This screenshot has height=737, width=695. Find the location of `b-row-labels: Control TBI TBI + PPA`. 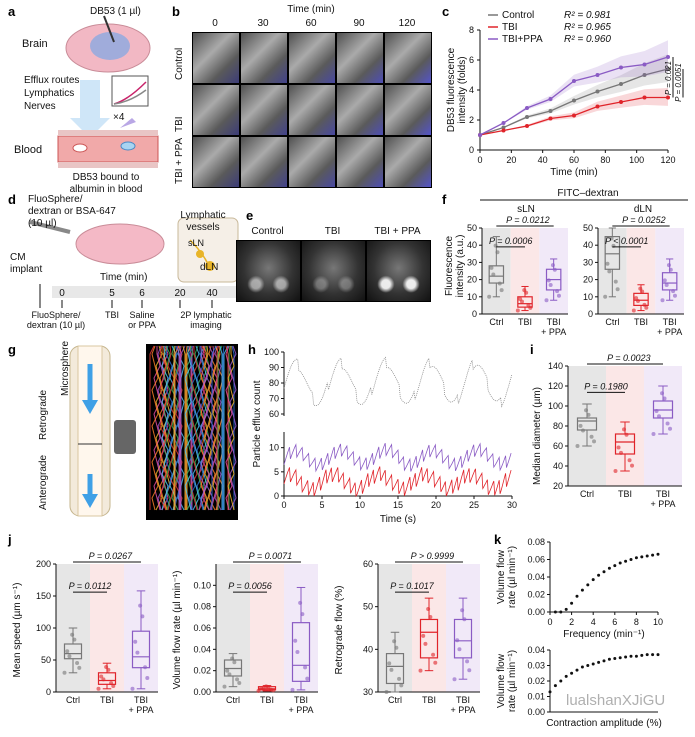

b-row-labels: Control TBI TBI + PPA is located at coordinates (179, 115).